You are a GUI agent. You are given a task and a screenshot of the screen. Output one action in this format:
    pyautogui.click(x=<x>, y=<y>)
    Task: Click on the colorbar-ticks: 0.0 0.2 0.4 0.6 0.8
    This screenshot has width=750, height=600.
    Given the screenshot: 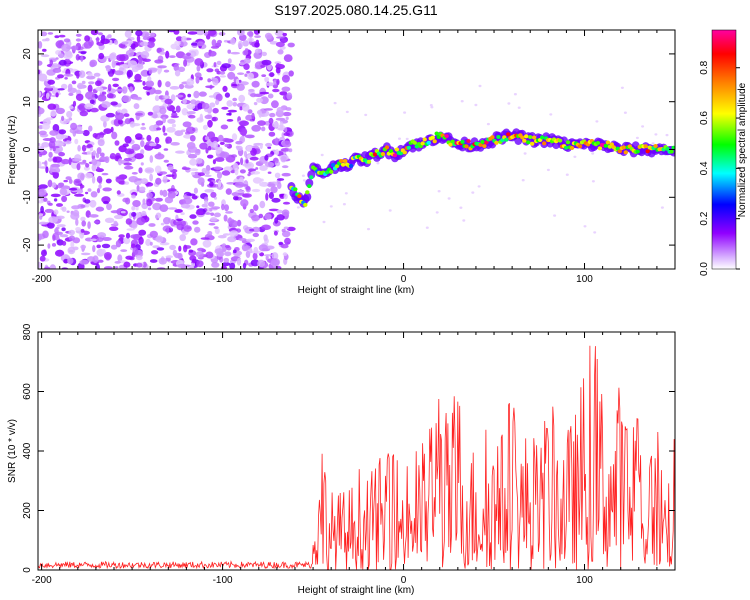 What is the action you would take?
    pyautogui.click(x=719, y=168)
    